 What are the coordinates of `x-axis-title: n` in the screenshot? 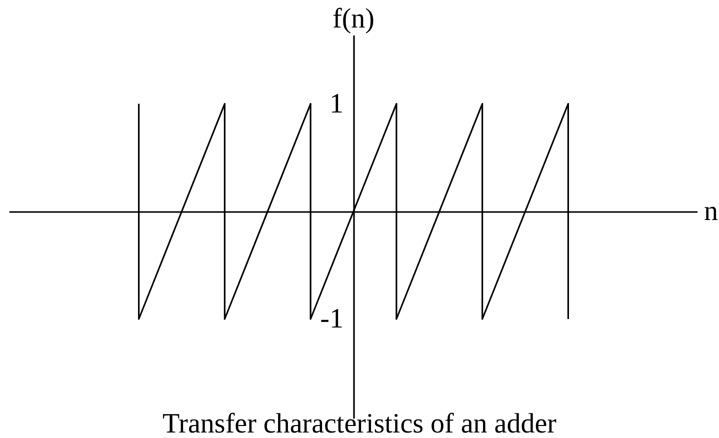 It's located at (711, 211).